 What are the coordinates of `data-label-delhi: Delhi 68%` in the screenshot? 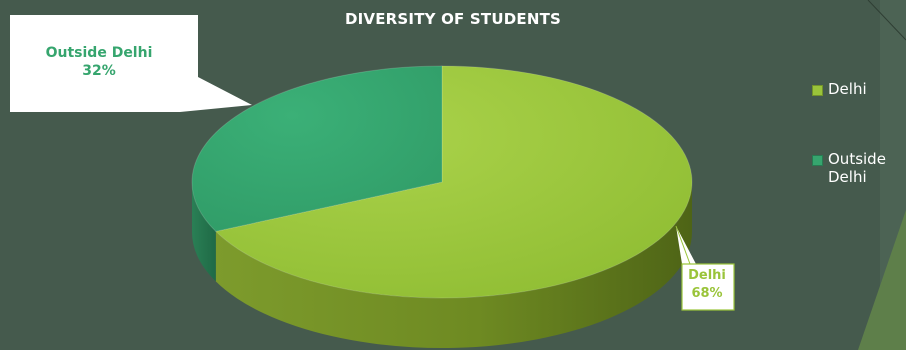 It's located at (707, 285).